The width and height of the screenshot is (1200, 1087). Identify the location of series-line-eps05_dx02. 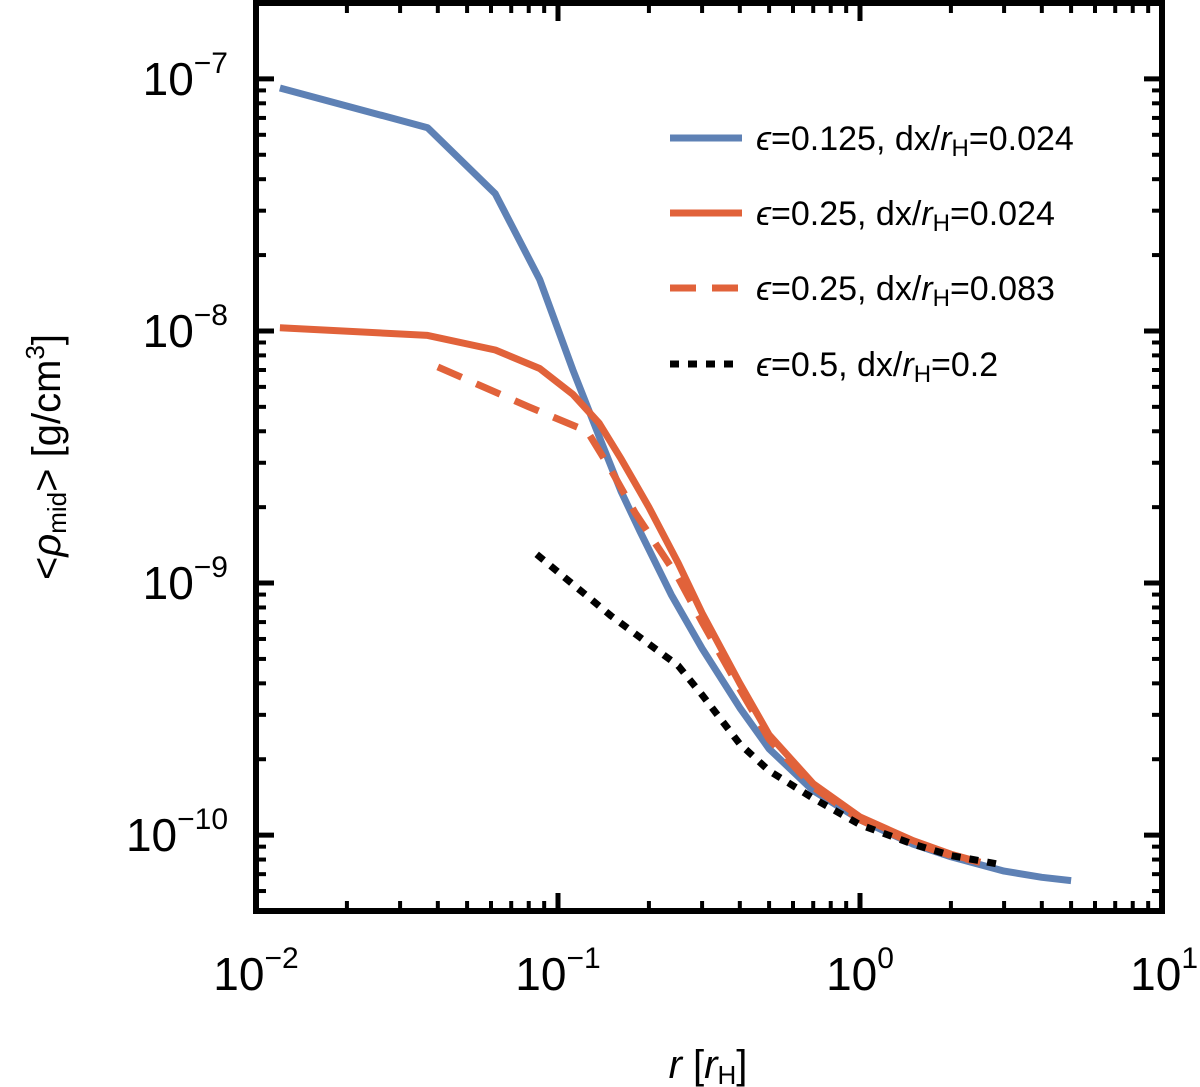
(769, 710).